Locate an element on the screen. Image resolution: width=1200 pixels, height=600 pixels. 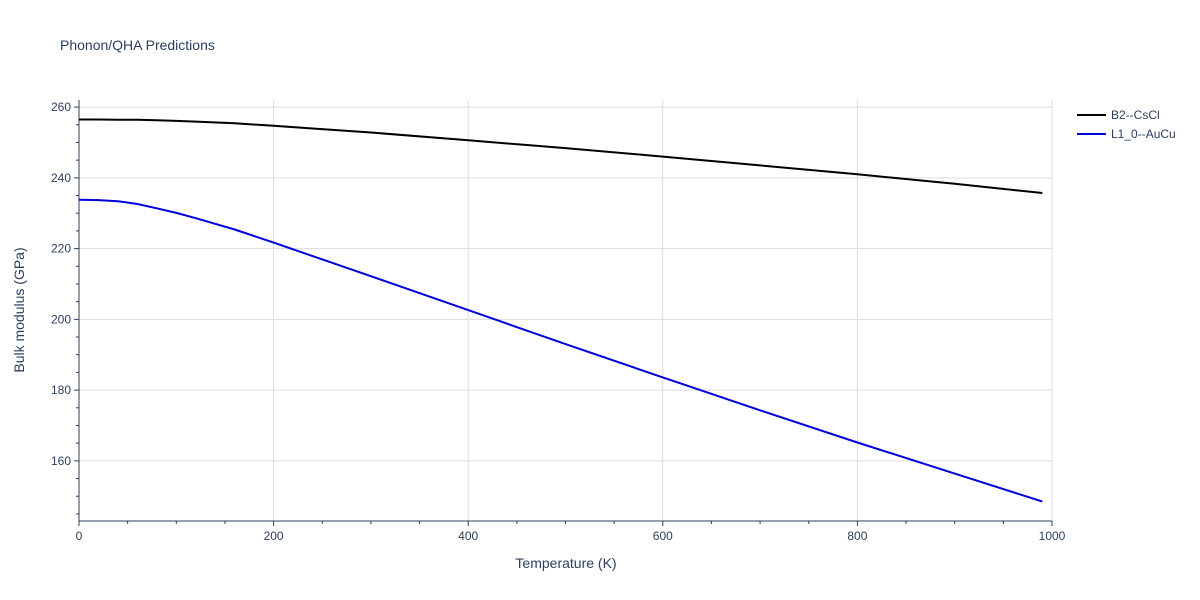
y-axis-title: Bulk modulus (GPa) is located at coordinates (19, 309).